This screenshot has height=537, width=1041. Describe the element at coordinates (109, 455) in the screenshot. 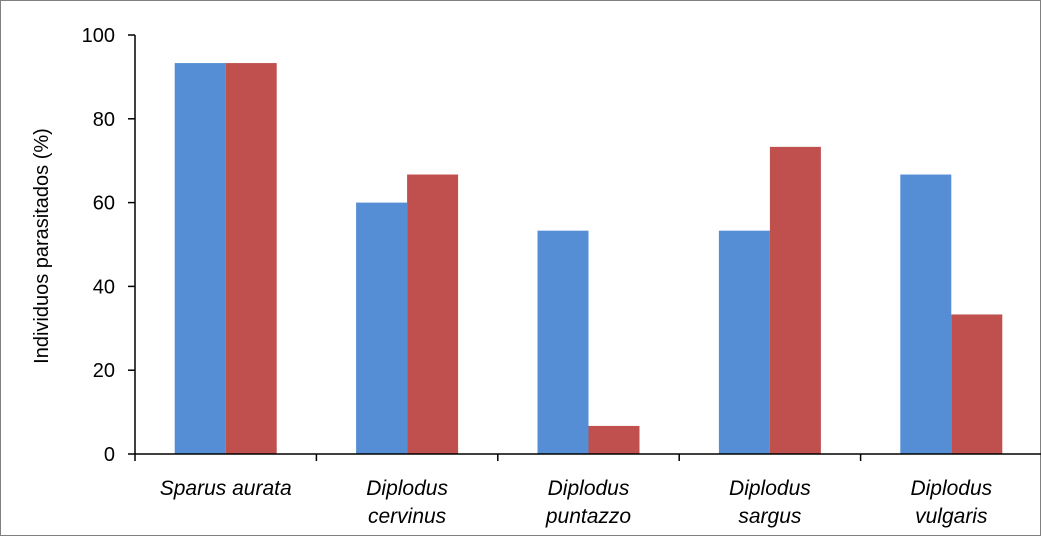

I see `y-tick-label: 0` at that location.